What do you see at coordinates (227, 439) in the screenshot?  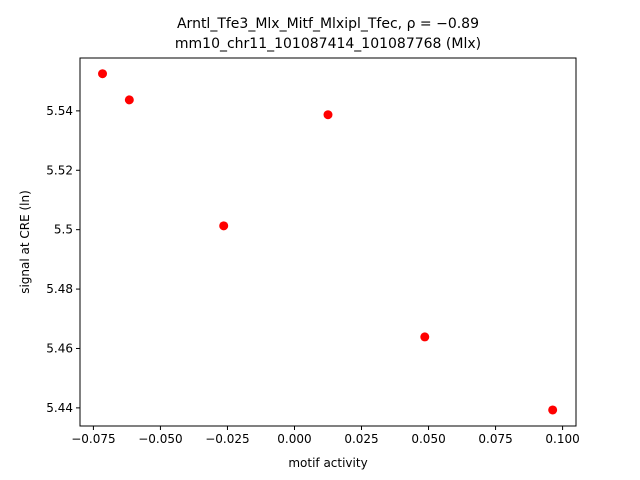 I see `x-tick-label: −0.025` at bounding box center [227, 439].